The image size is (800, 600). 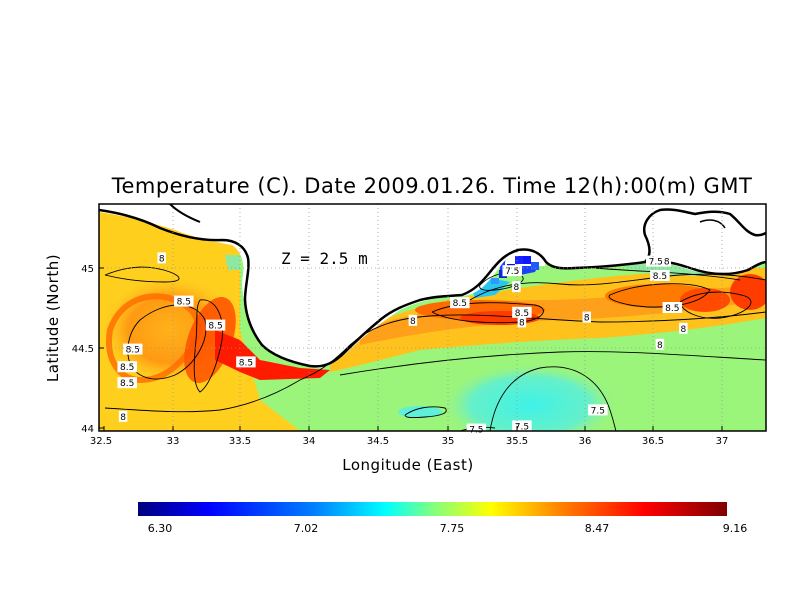 I want to click on colorbar-label: 9.16, so click(x=735, y=528).